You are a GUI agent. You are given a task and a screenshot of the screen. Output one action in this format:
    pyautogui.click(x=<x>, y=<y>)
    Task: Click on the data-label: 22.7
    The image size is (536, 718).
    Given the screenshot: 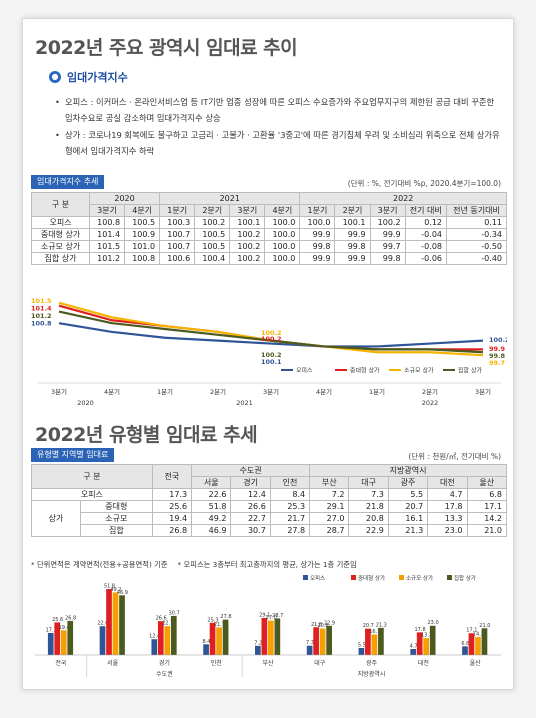 What is the action you would take?
    pyautogui.click(x=167, y=624)
    